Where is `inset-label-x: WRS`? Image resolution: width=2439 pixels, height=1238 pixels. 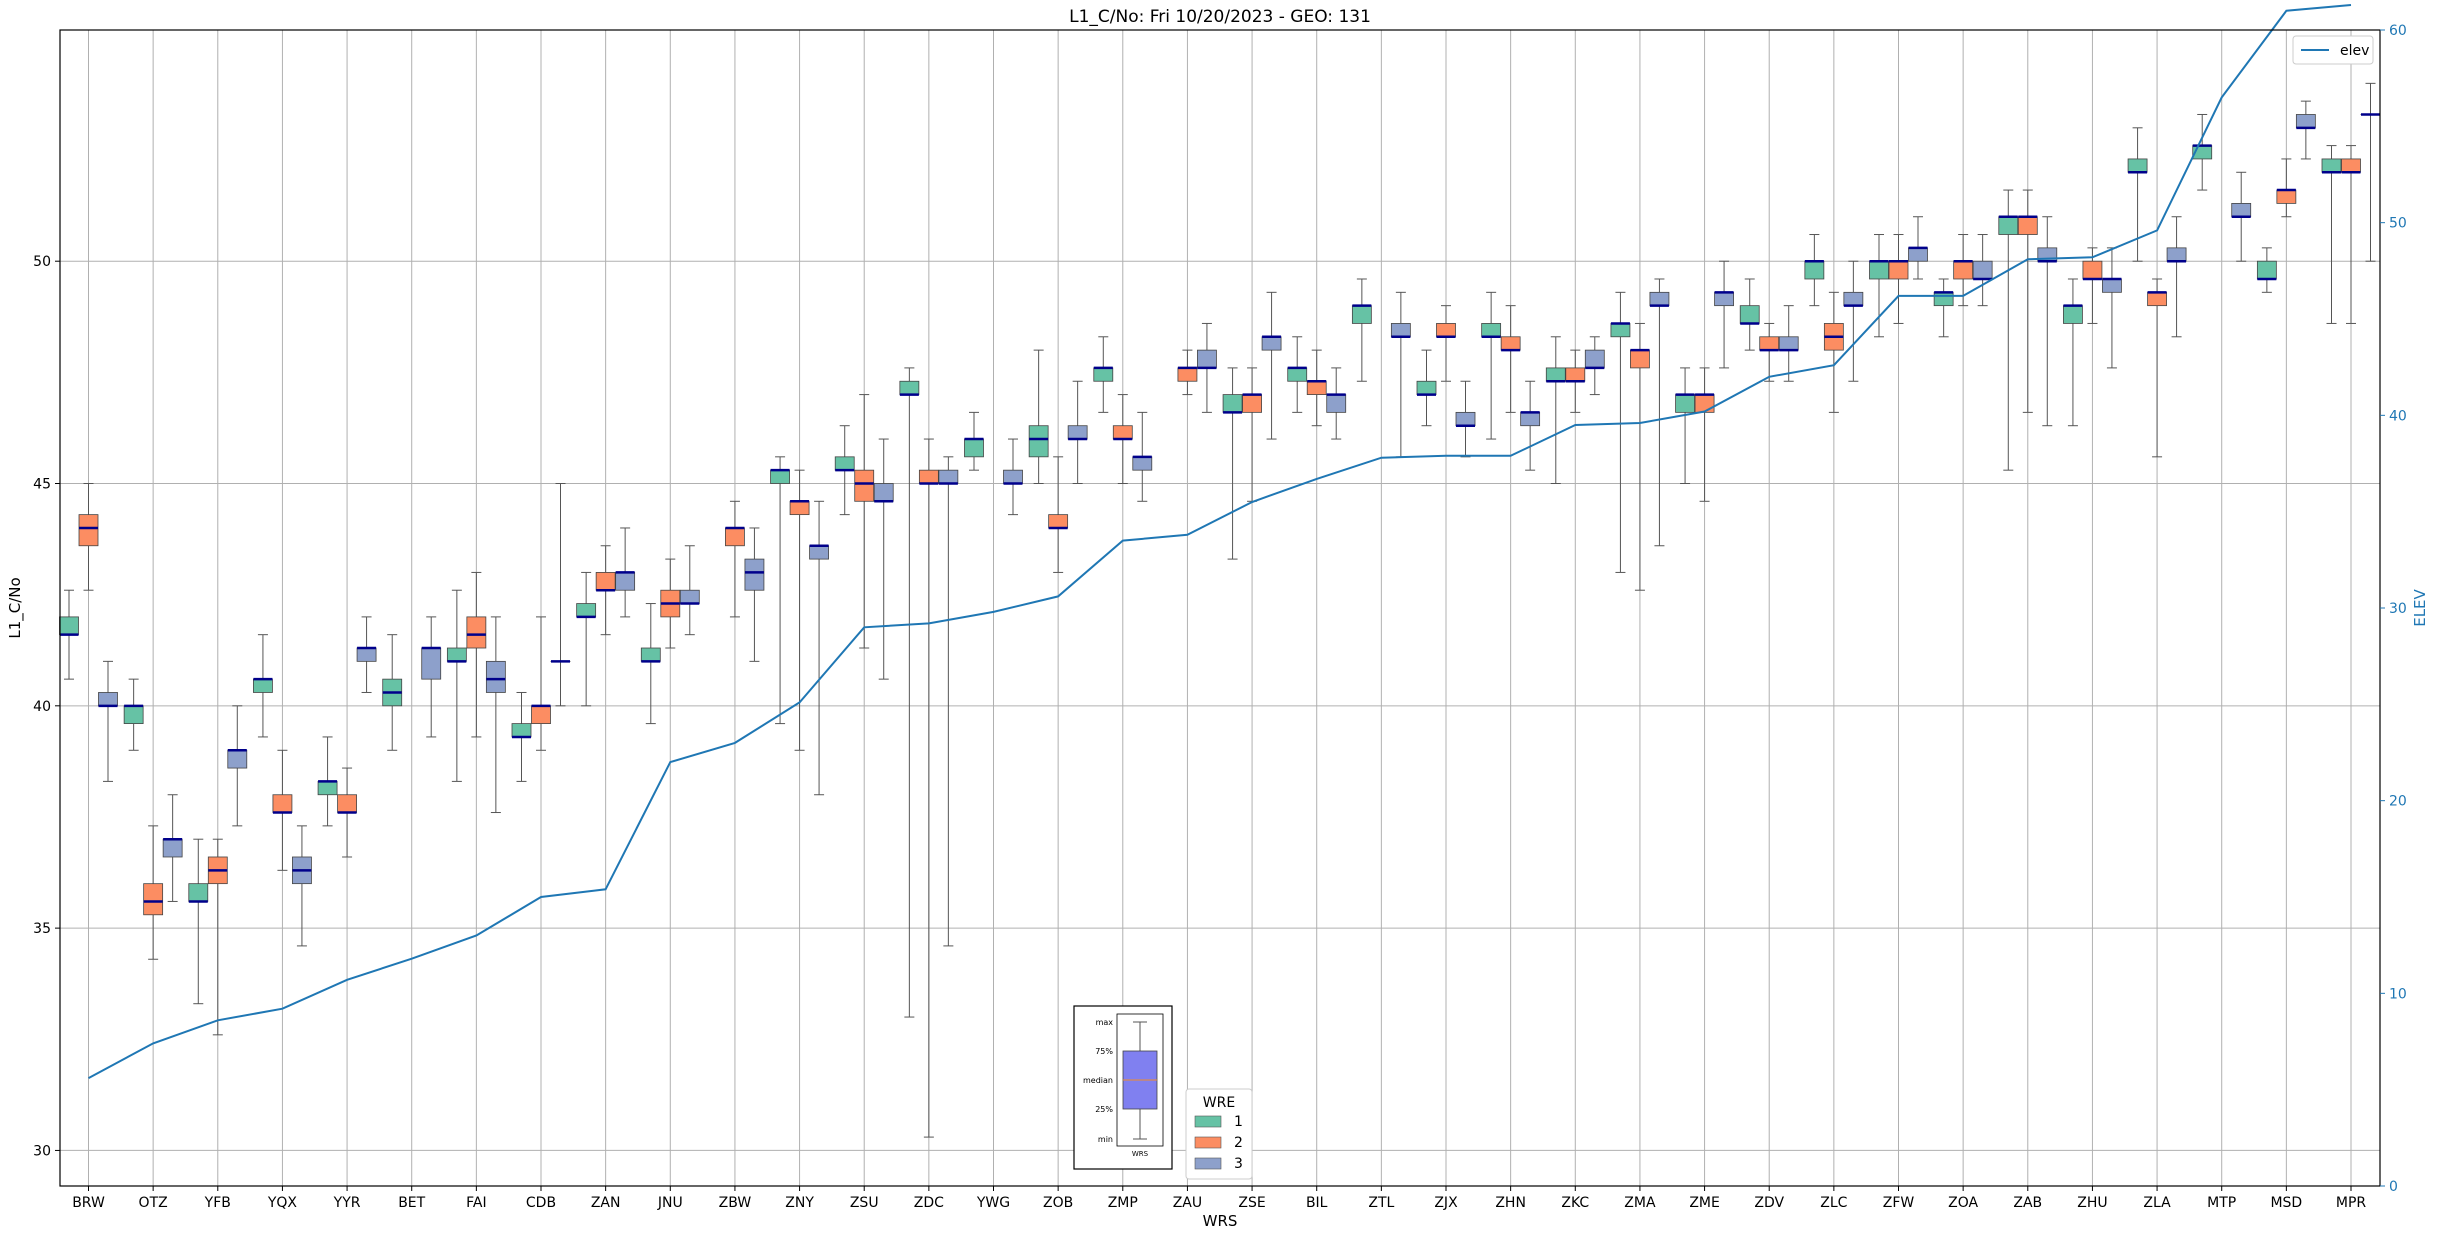
inset-label-x: WRS is located at coordinates (1140, 1154).